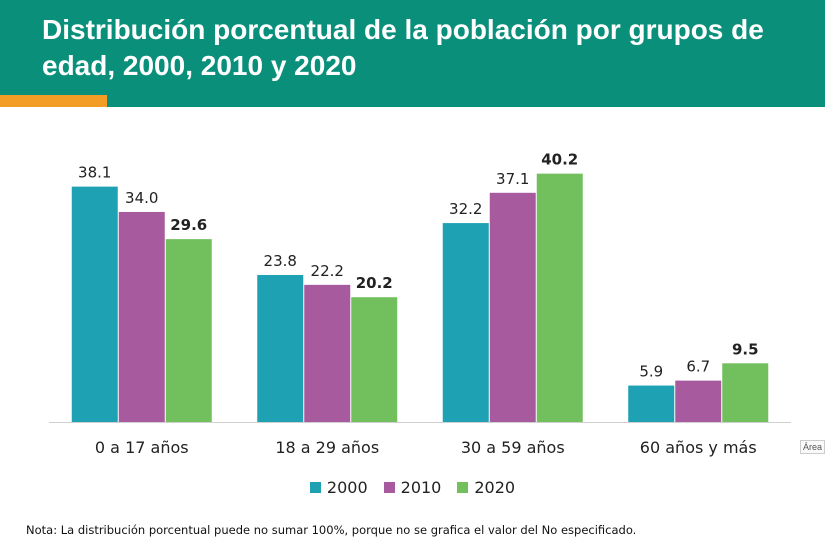 The width and height of the screenshot is (825, 550). What do you see at coordinates (698, 447) in the screenshot?
I see `category-label: 60 años y más` at bounding box center [698, 447].